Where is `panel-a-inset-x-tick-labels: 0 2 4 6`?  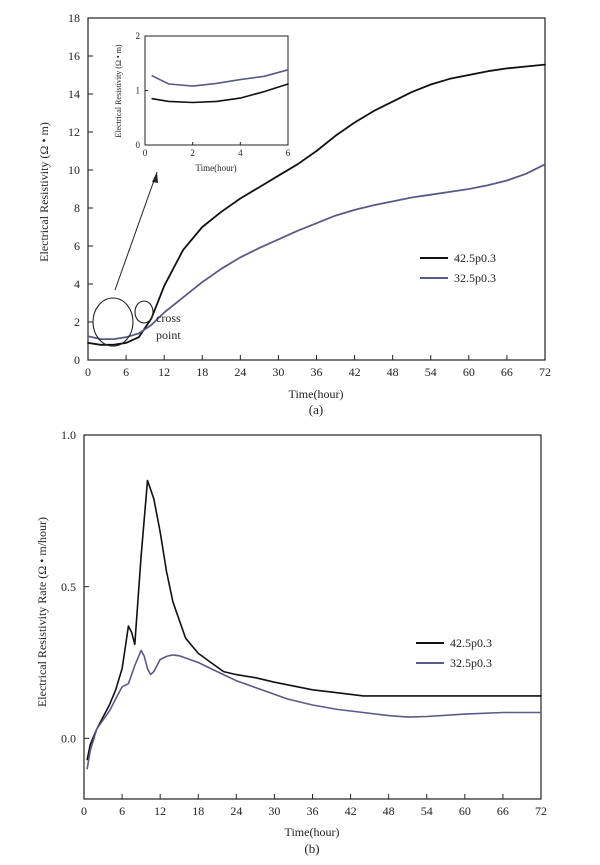
panel-a-inset-x-tick-labels: 0 2 4 6 is located at coordinates (217, 153).